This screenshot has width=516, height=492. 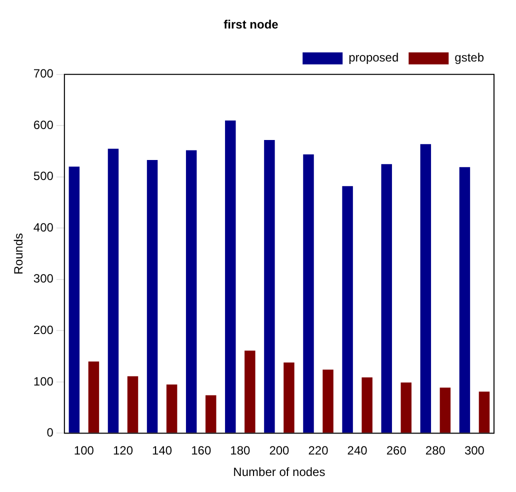 What do you see at coordinates (357, 451) in the screenshot?
I see `x-tick-label: 240` at bounding box center [357, 451].